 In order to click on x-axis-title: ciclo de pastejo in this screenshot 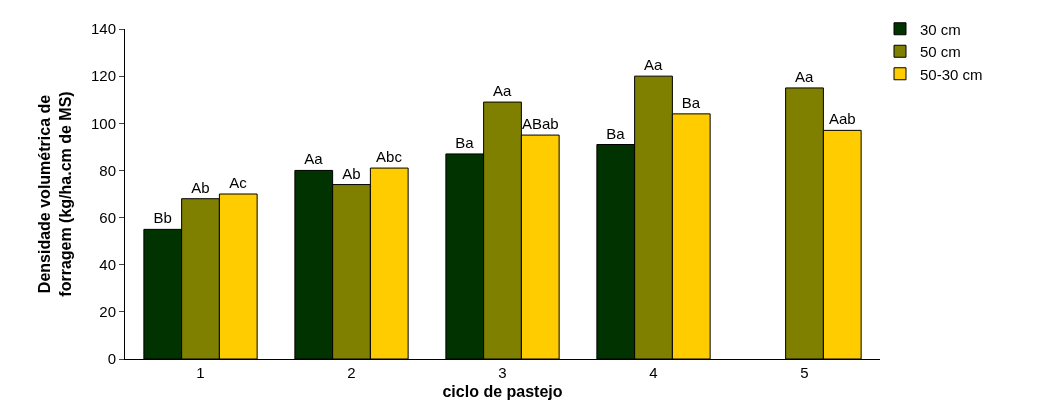, I will do `click(502, 391)`.